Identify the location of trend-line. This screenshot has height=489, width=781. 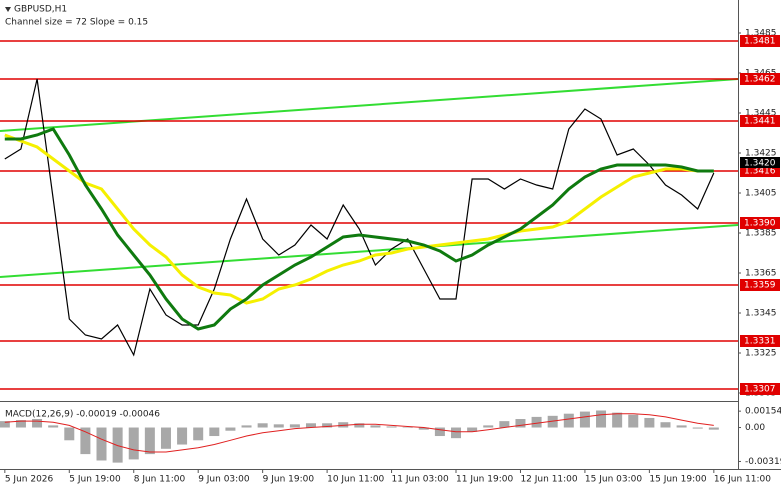
(369, 105).